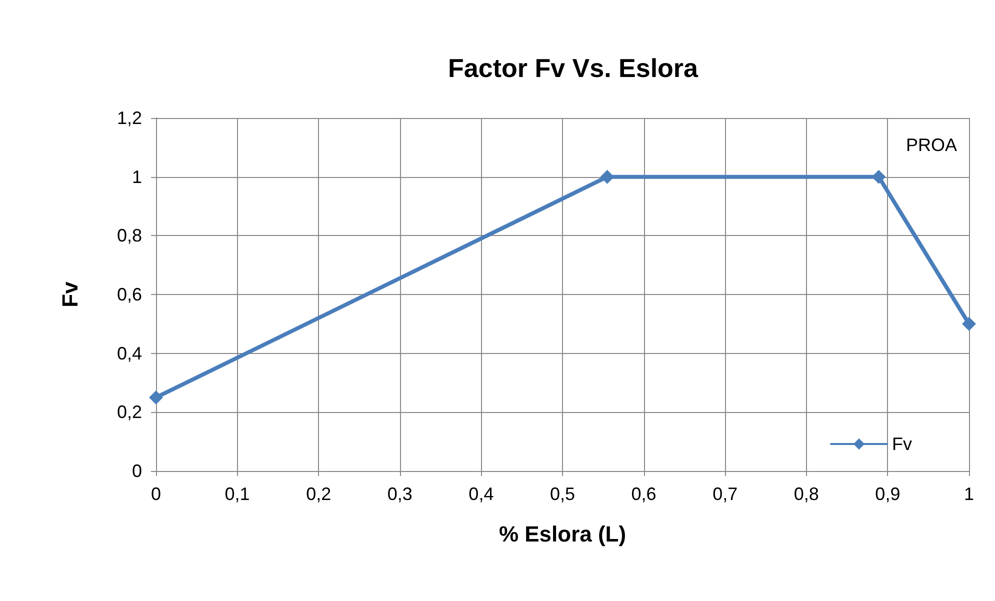  What do you see at coordinates (129, 412) in the screenshot?
I see `y-tick-label: 0,2` at bounding box center [129, 412].